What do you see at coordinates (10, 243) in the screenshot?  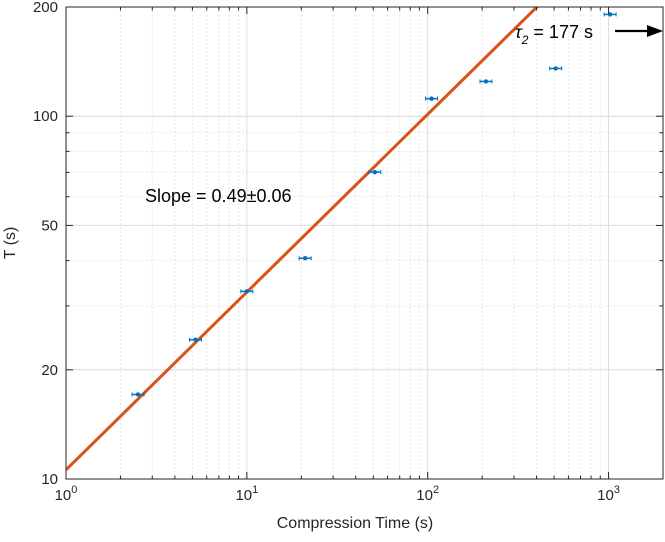 I see `y-axis-label: T (s)` at bounding box center [10, 243].